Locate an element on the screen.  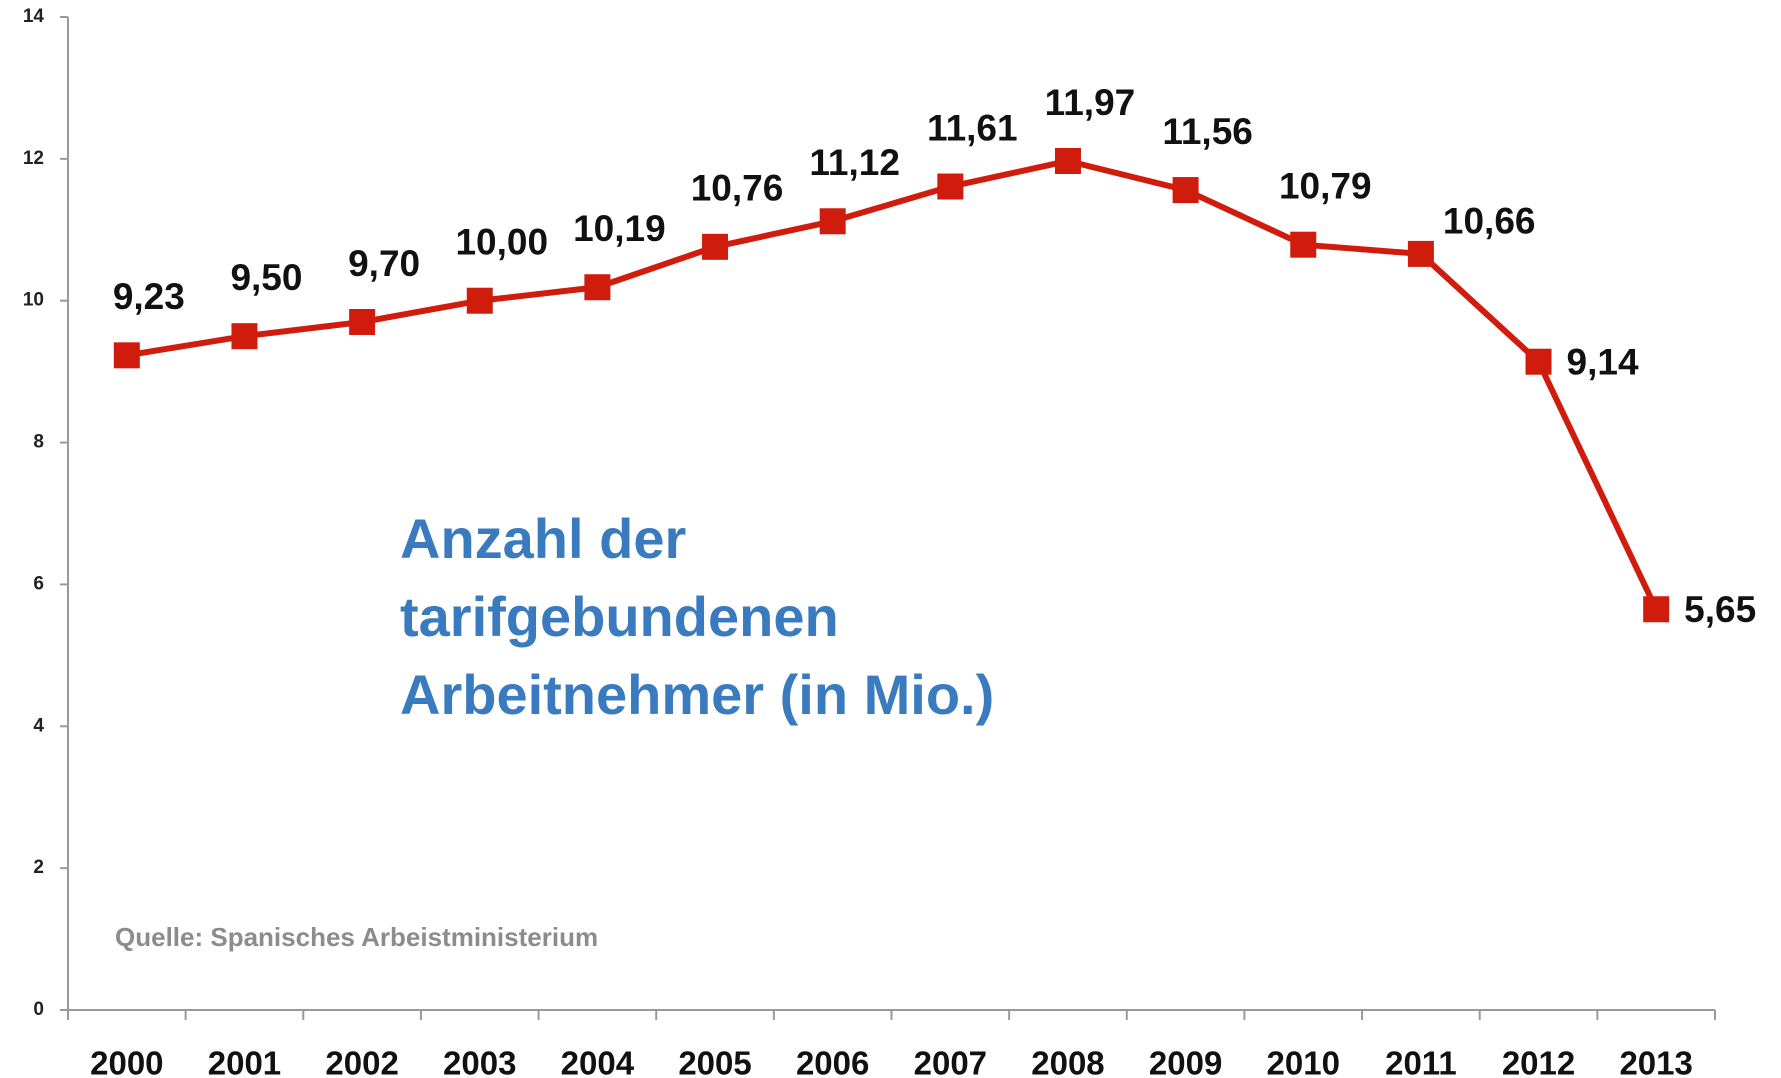
y-tick-label: 0 is located at coordinates (38, 1009).